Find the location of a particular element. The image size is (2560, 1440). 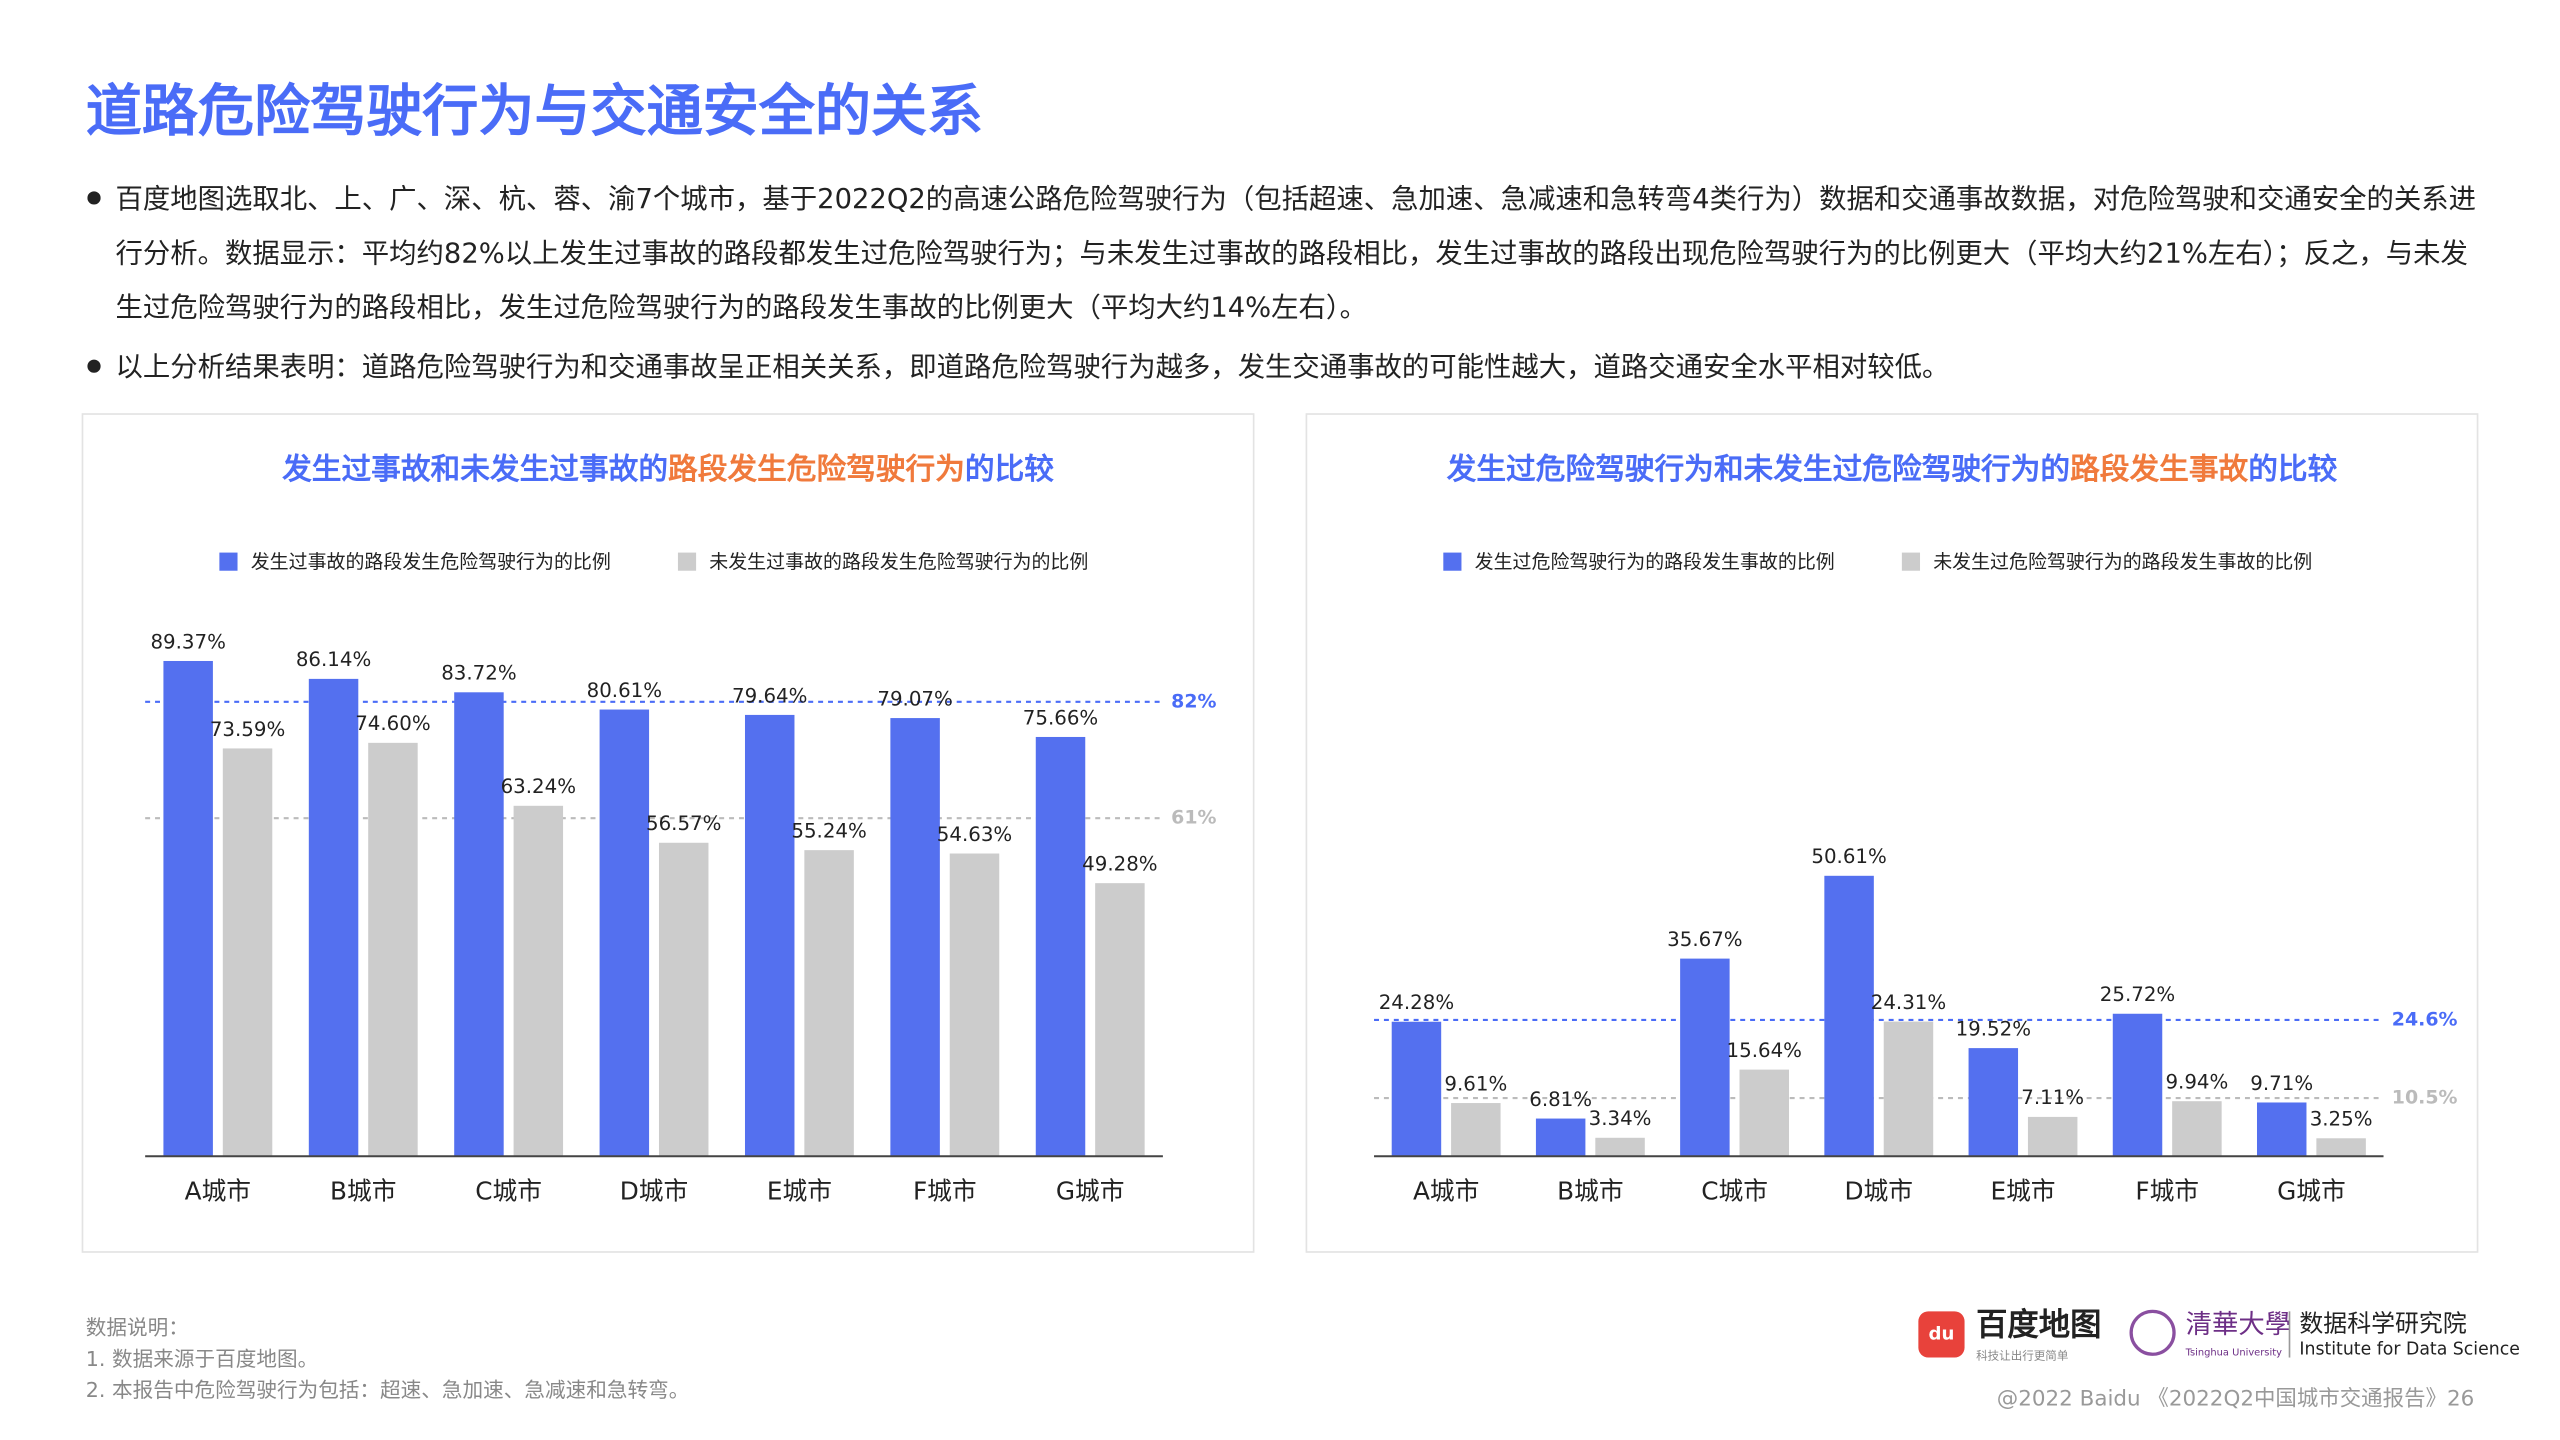

value-label: 3.25% is located at coordinates (2341, 1119).